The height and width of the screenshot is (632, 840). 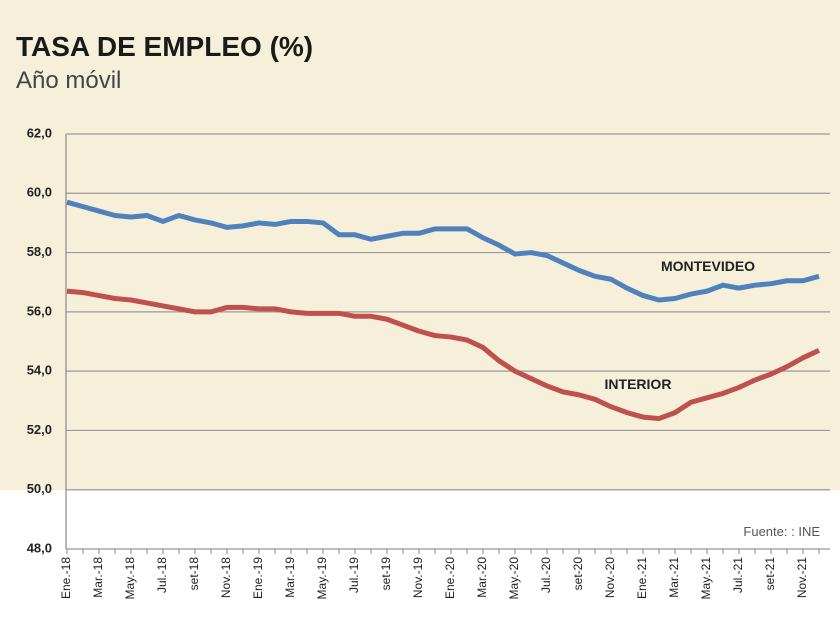 I want to click on x-tick-label: Nov.-18, so click(x=226, y=577).